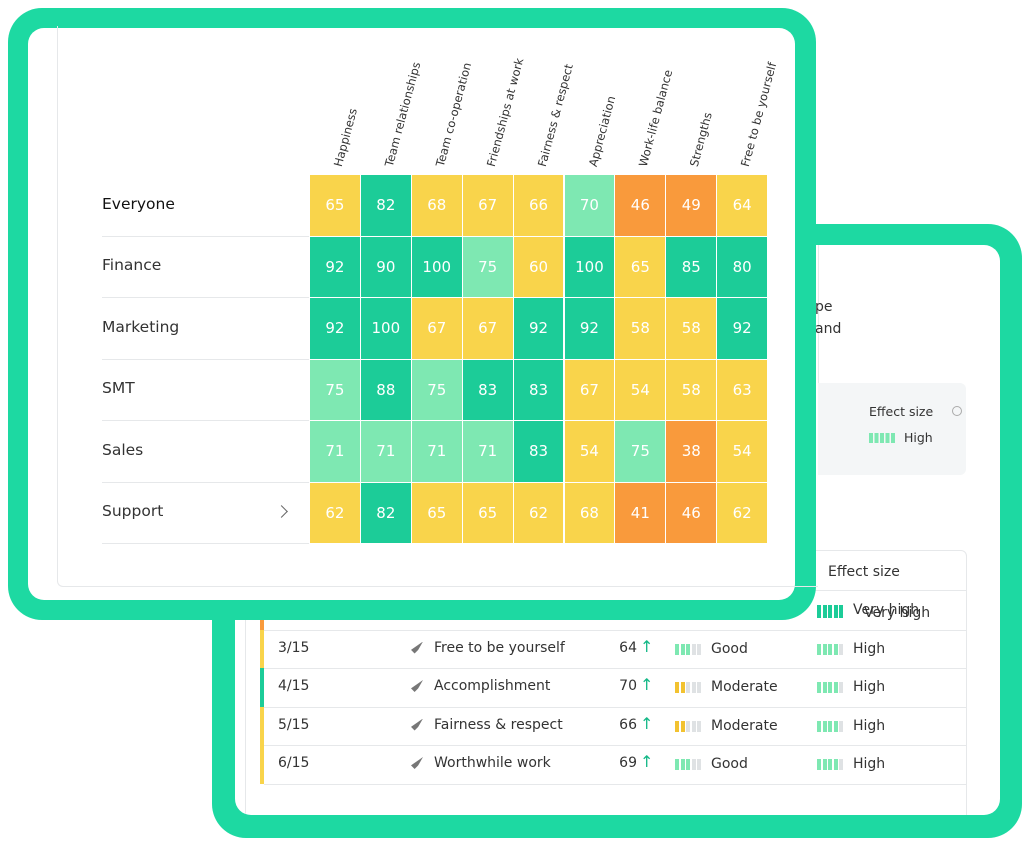 This screenshot has width=1024, height=841. Describe the element at coordinates (897, 613) in the screenshot. I see `effect-text: Very high` at that location.